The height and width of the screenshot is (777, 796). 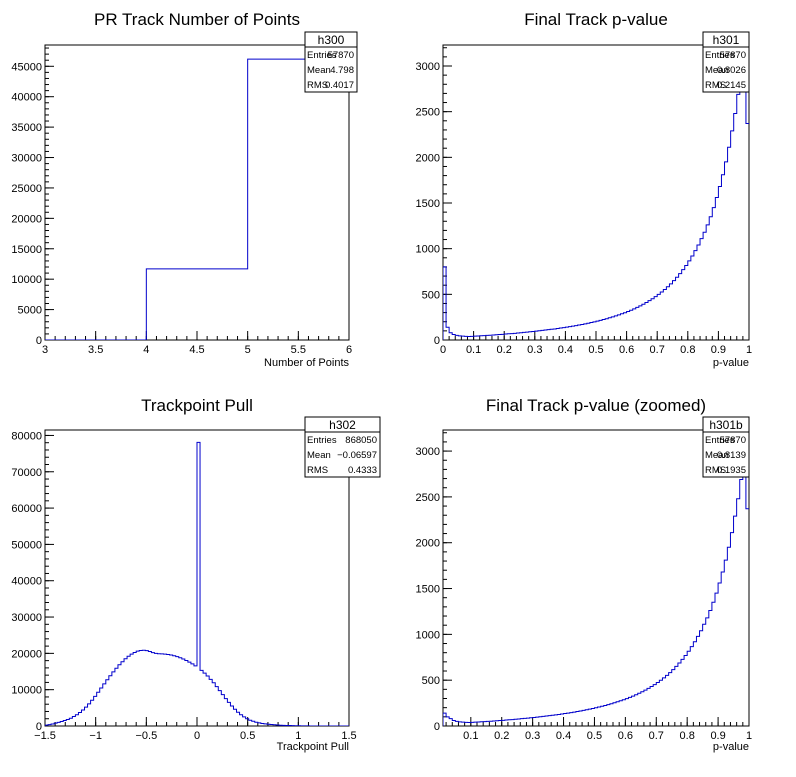 I want to click on x-axis-label: p-value, so click(x=731, y=747).